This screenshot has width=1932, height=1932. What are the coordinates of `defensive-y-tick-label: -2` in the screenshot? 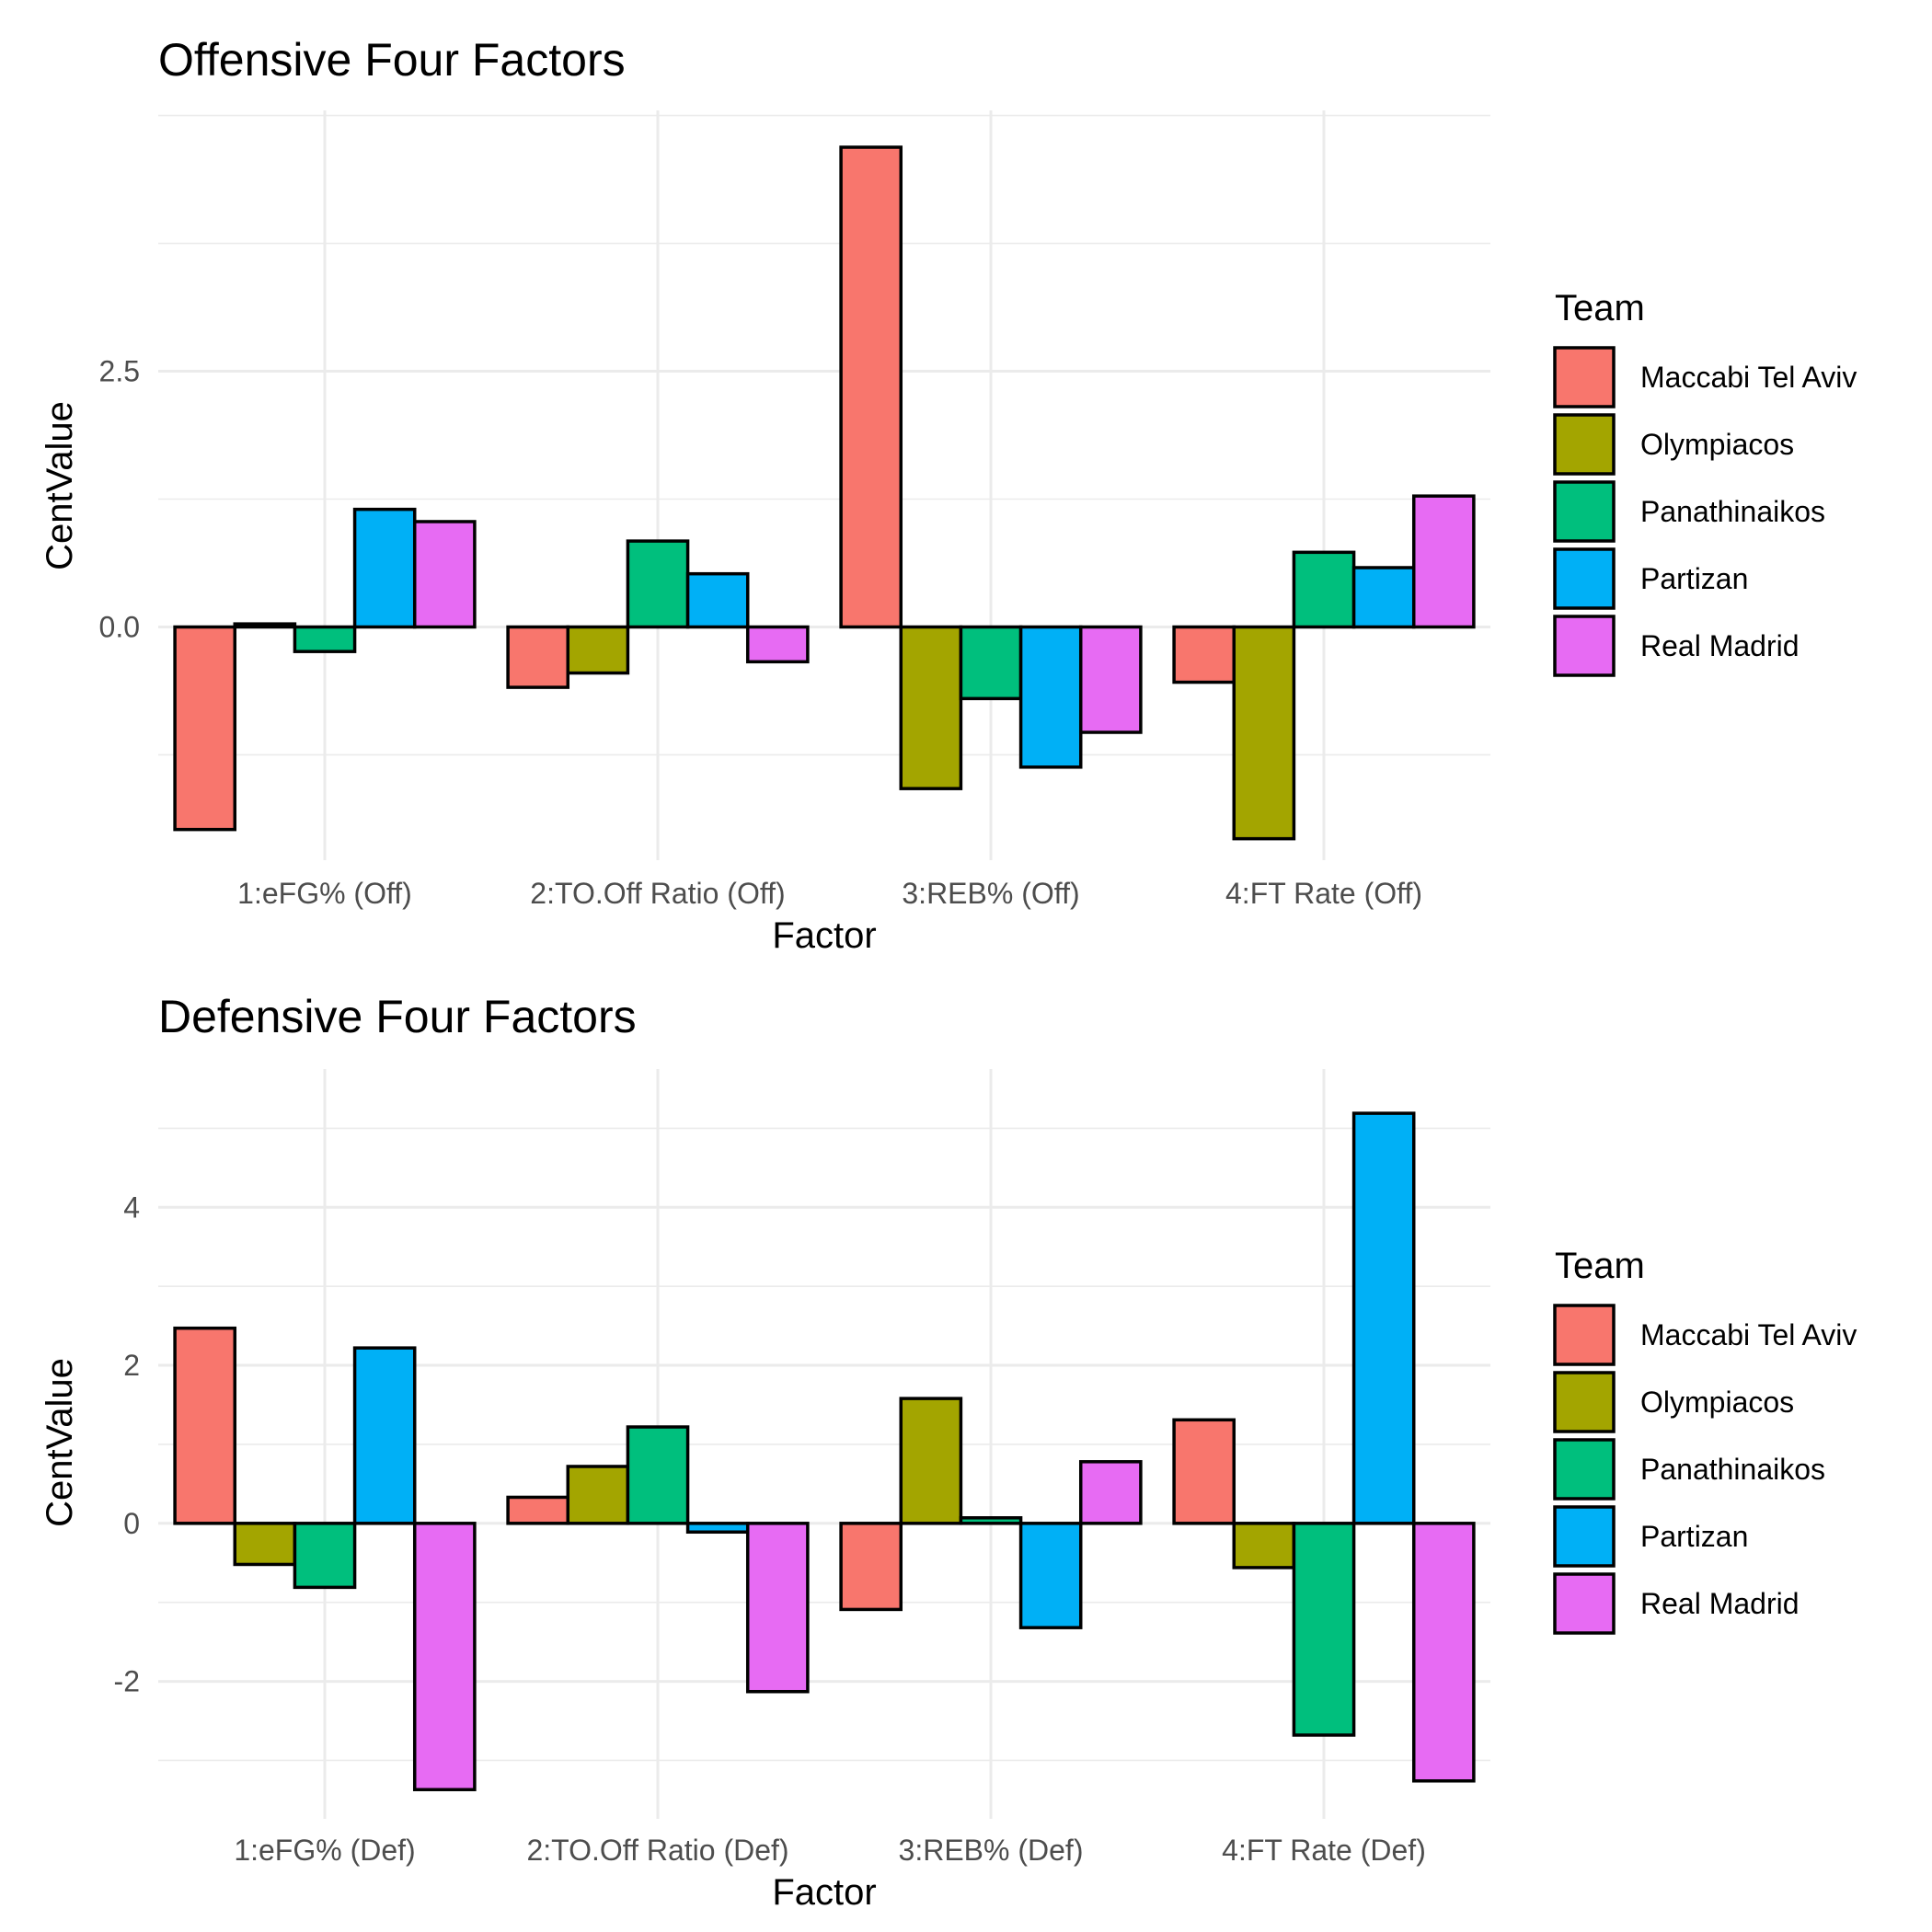 It's located at (127, 1681).